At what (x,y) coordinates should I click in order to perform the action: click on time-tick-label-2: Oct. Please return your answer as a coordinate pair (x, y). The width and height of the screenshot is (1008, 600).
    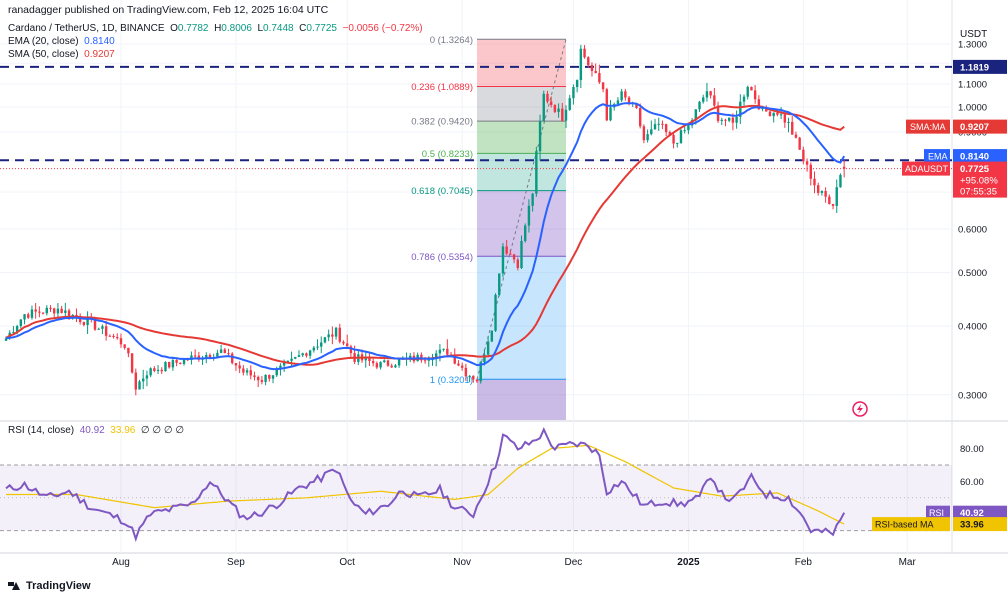
    Looking at the image, I should click on (347, 562).